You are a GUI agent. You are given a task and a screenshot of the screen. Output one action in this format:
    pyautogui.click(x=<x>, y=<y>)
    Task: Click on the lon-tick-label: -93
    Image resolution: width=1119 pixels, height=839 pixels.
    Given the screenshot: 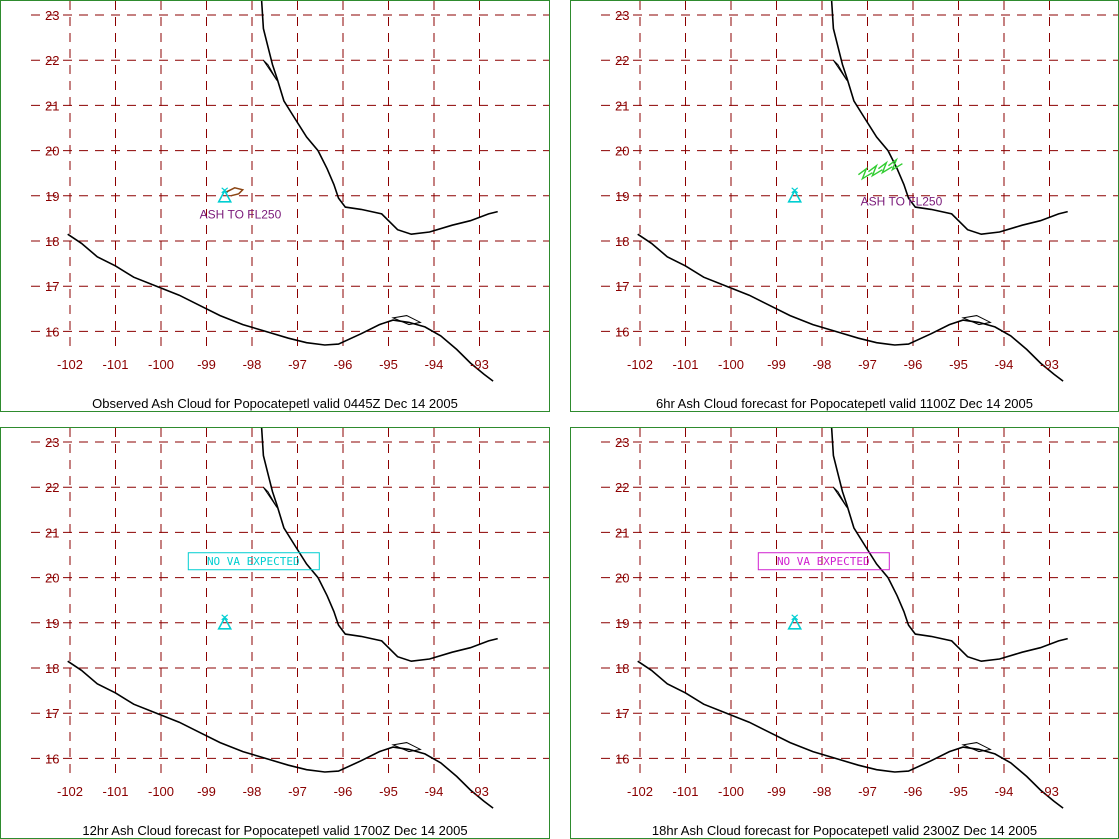 What is the action you would take?
    pyautogui.click(x=479, y=791)
    